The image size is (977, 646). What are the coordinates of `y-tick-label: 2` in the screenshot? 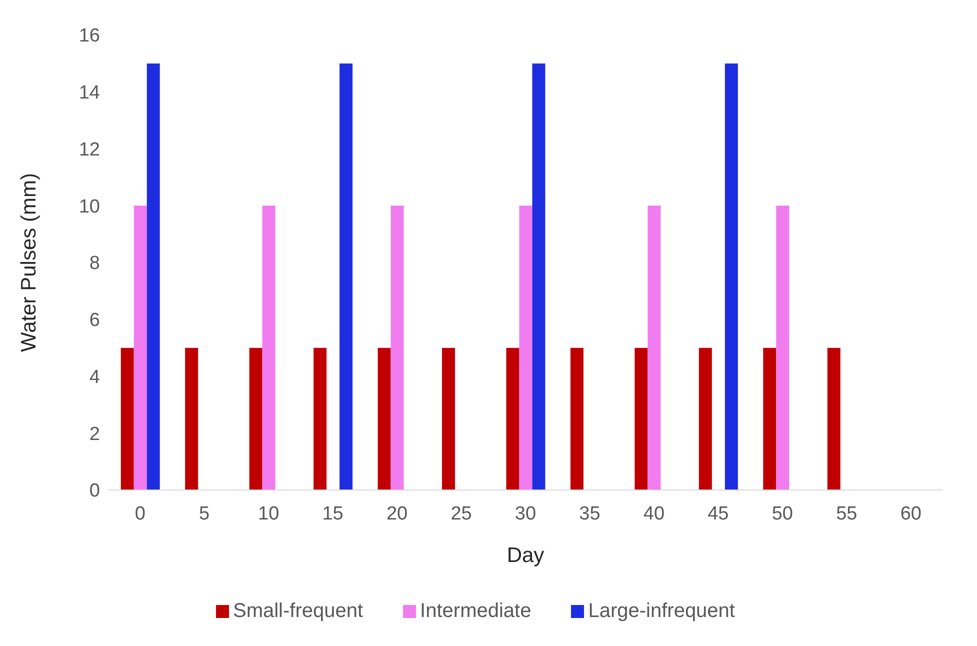 It's located at (94, 434).